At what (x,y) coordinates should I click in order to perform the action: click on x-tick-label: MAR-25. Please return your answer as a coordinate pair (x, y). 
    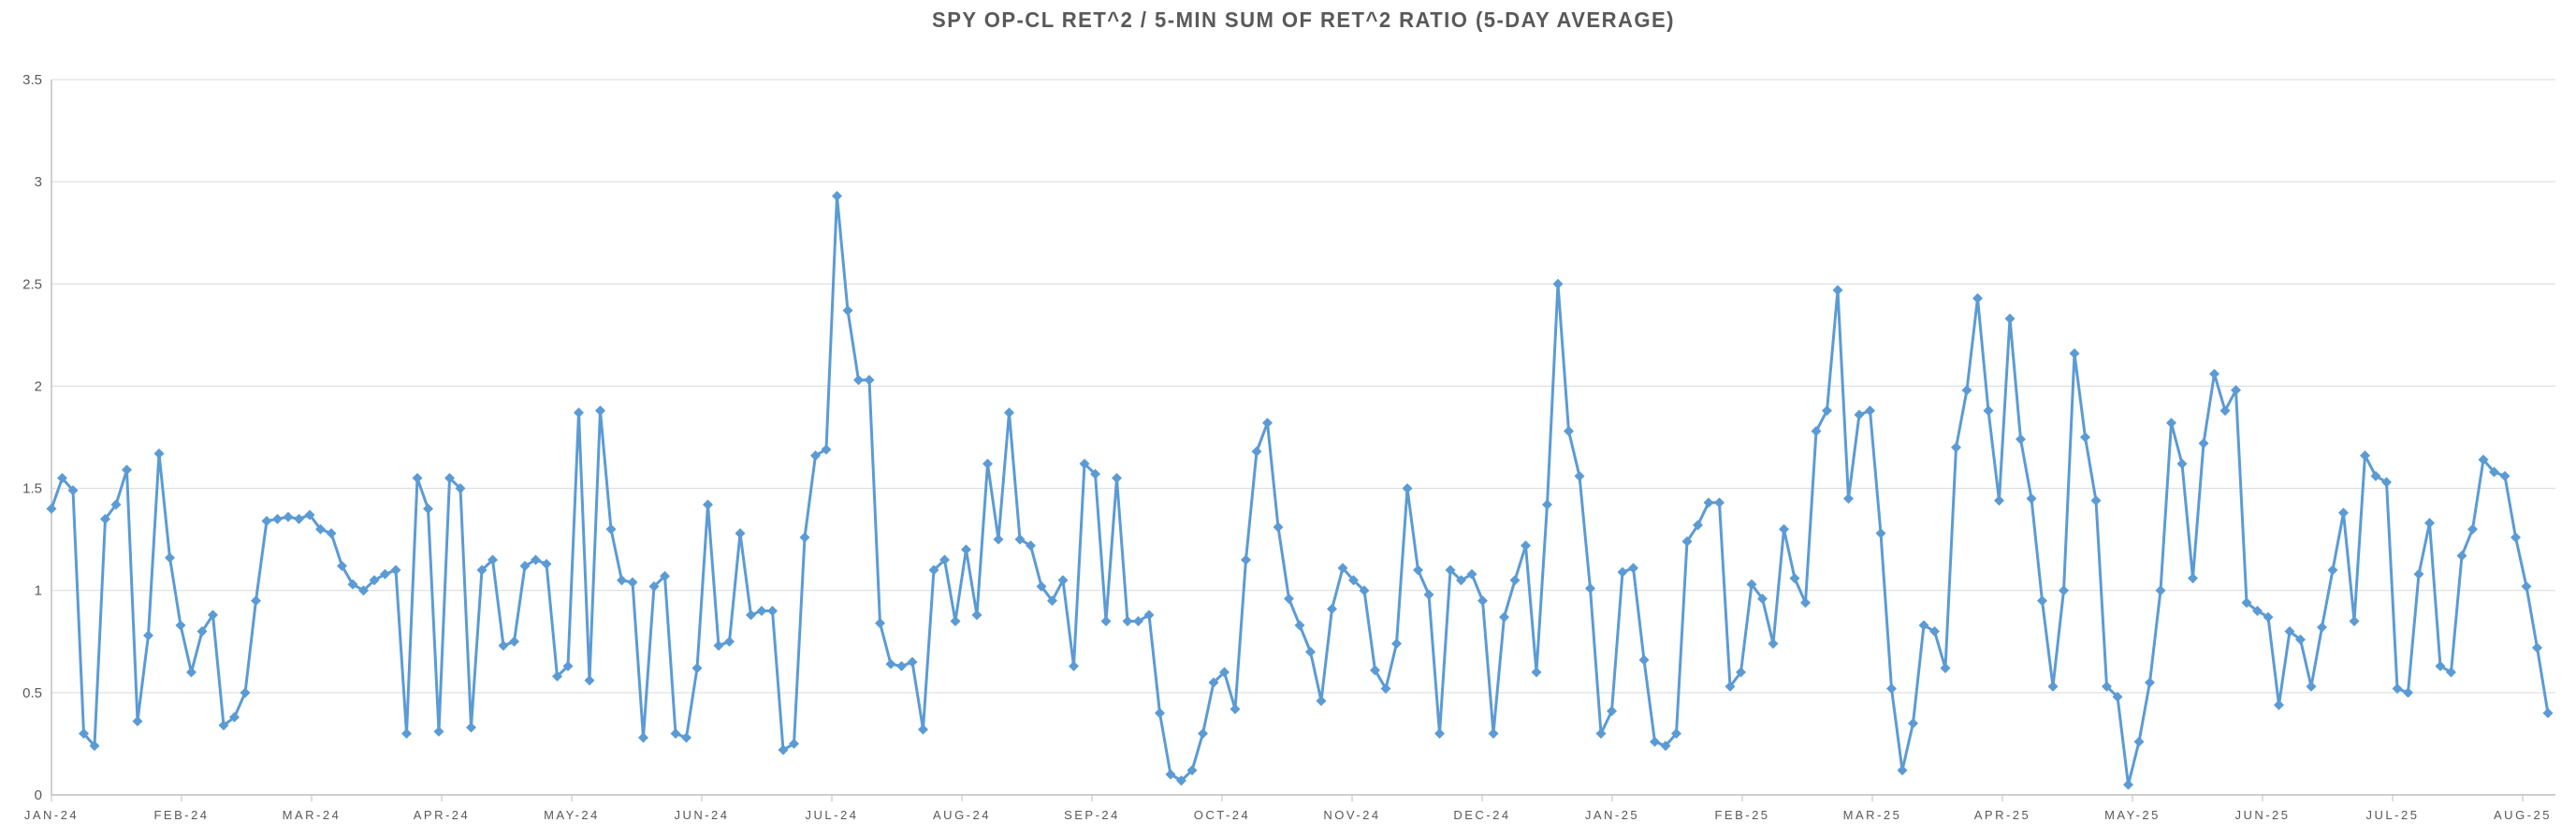
    Looking at the image, I should click on (1872, 815).